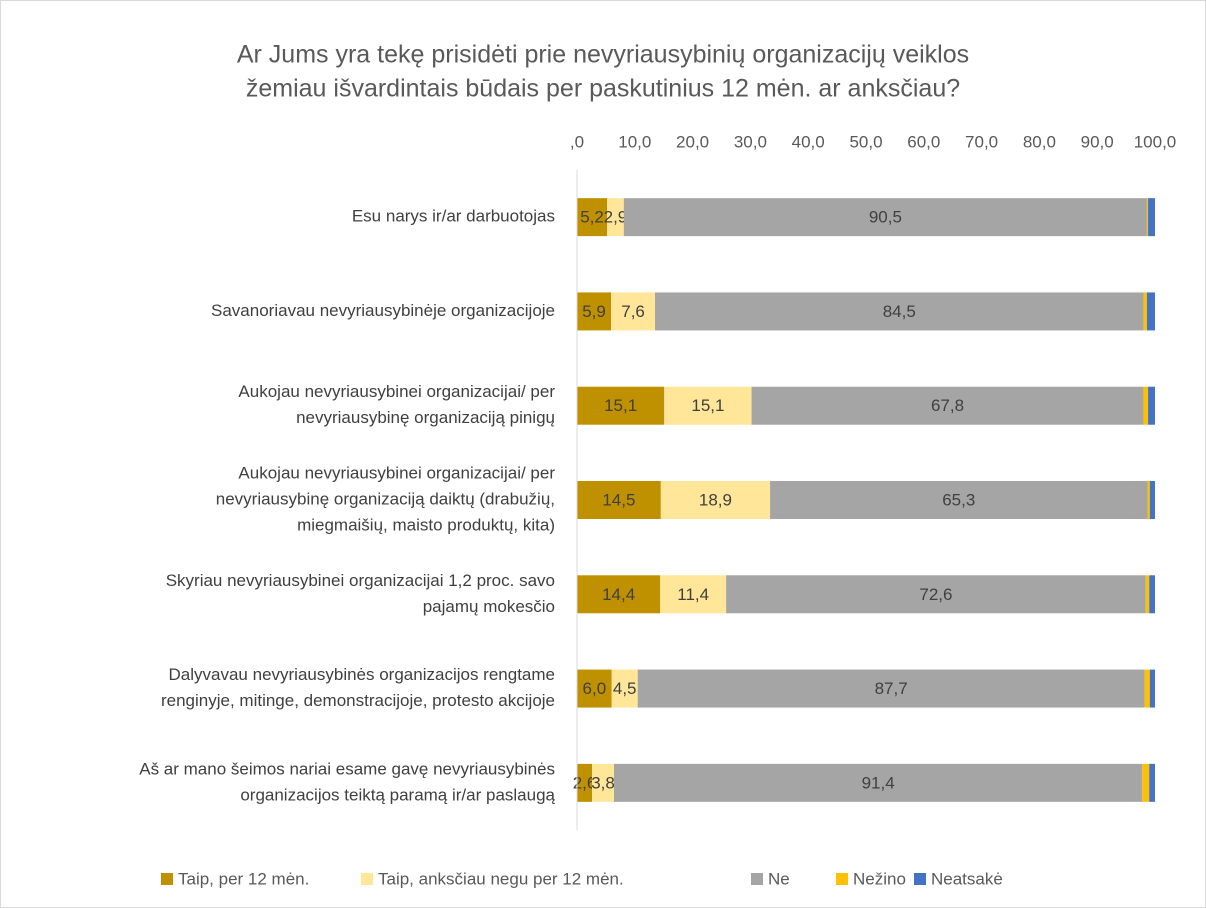 Image resolution: width=1206 pixels, height=908 pixels. I want to click on x-tick-label: 10,0, so click(634, 141).